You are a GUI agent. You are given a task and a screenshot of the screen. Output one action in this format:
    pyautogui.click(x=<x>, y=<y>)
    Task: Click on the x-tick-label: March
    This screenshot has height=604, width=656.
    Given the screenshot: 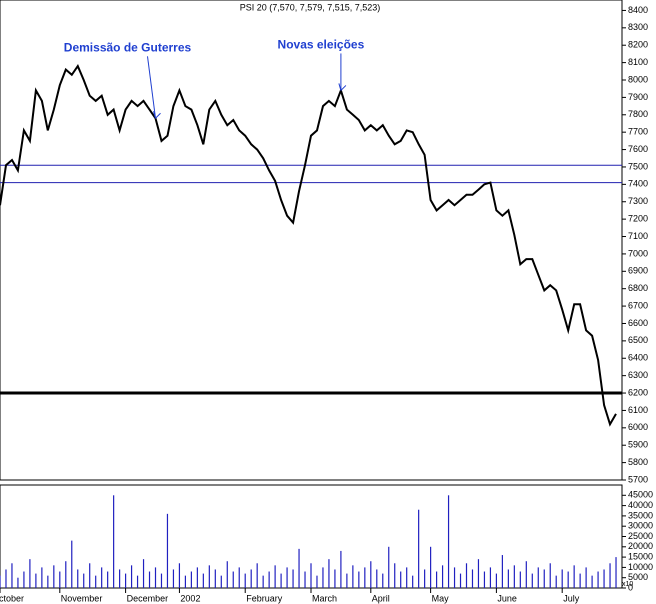 What is the action you would take?
    pyautogui.click(x=324, y=598)
    